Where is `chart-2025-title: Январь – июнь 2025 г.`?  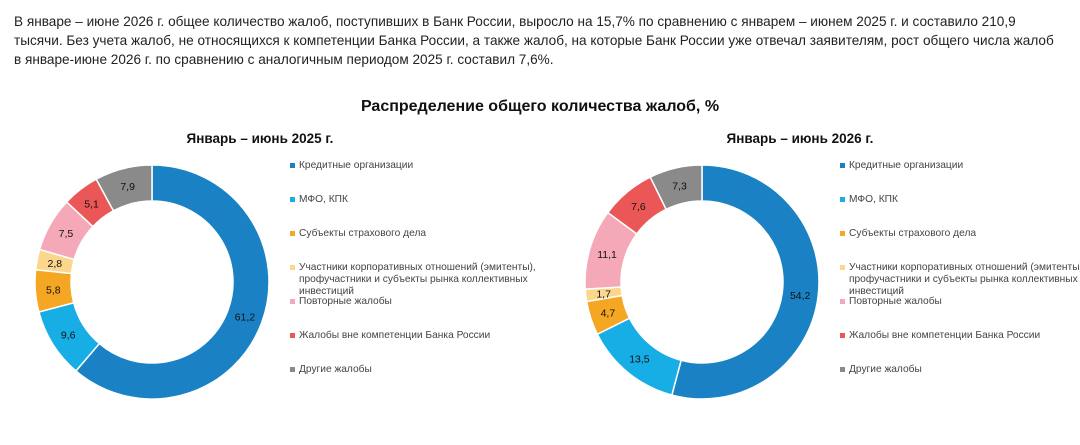
chart-2025-title: Январь – июнь 2025 г. is located at coordinates (260, 138).